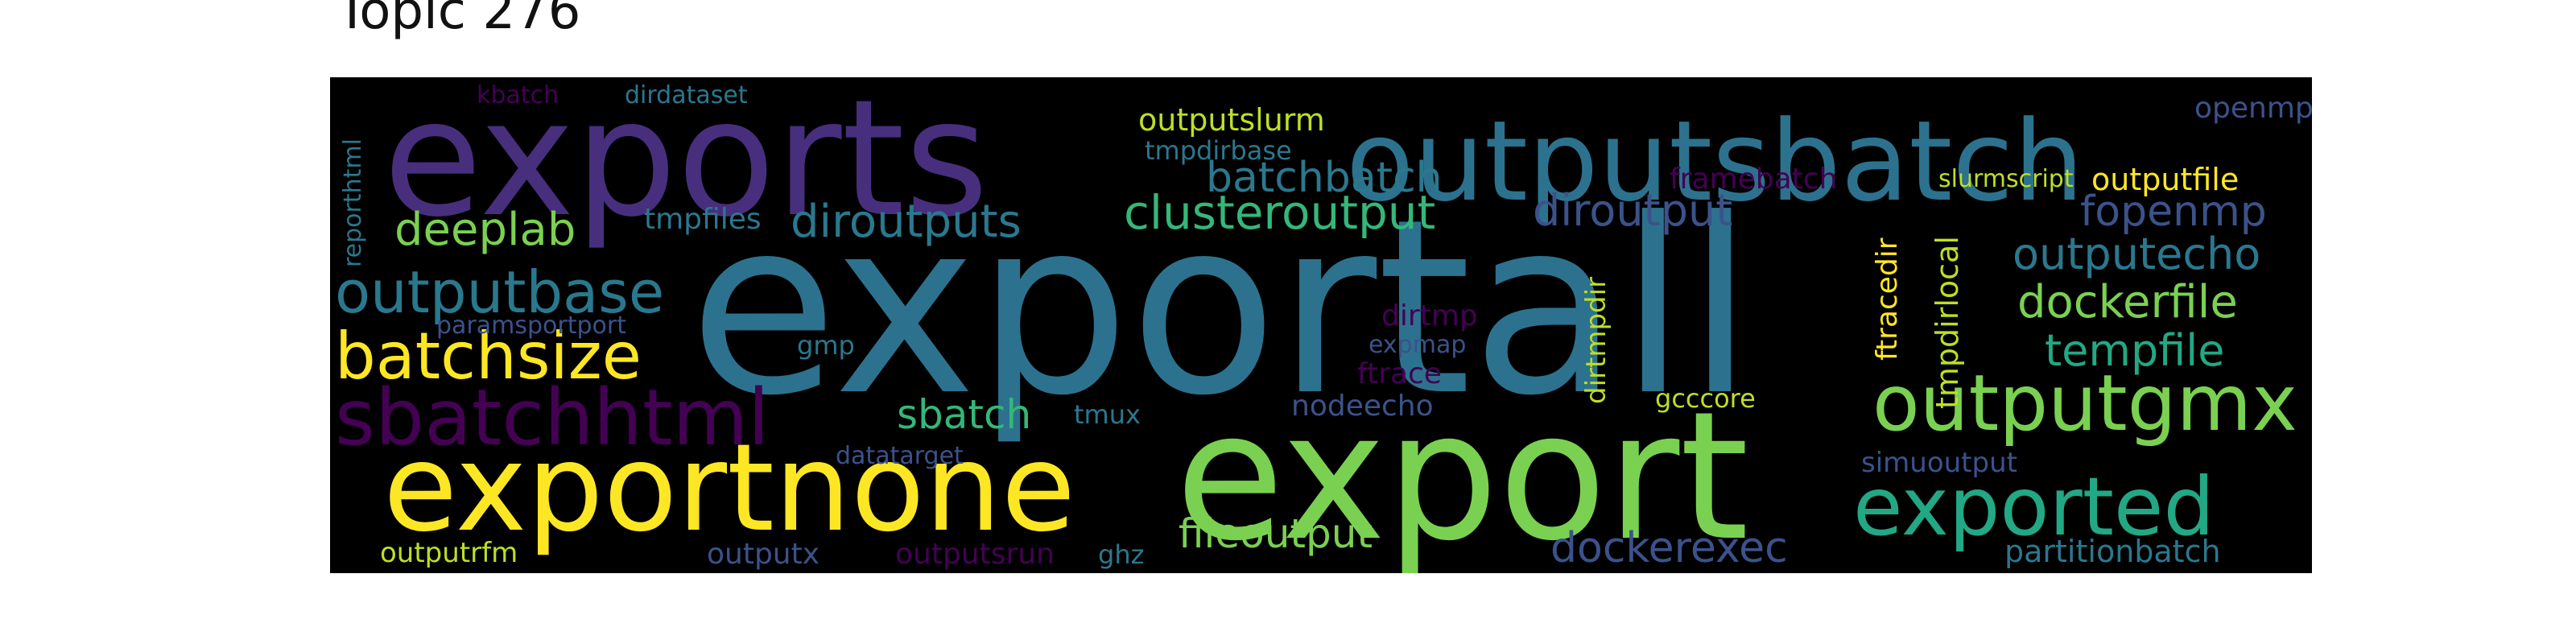 This screenshot has width=2576, height=644. What do you see at coordinates (1632, 211) in the screenshot?
I see `word-diroutput: diroutput` at bounding box center [1632, 211].